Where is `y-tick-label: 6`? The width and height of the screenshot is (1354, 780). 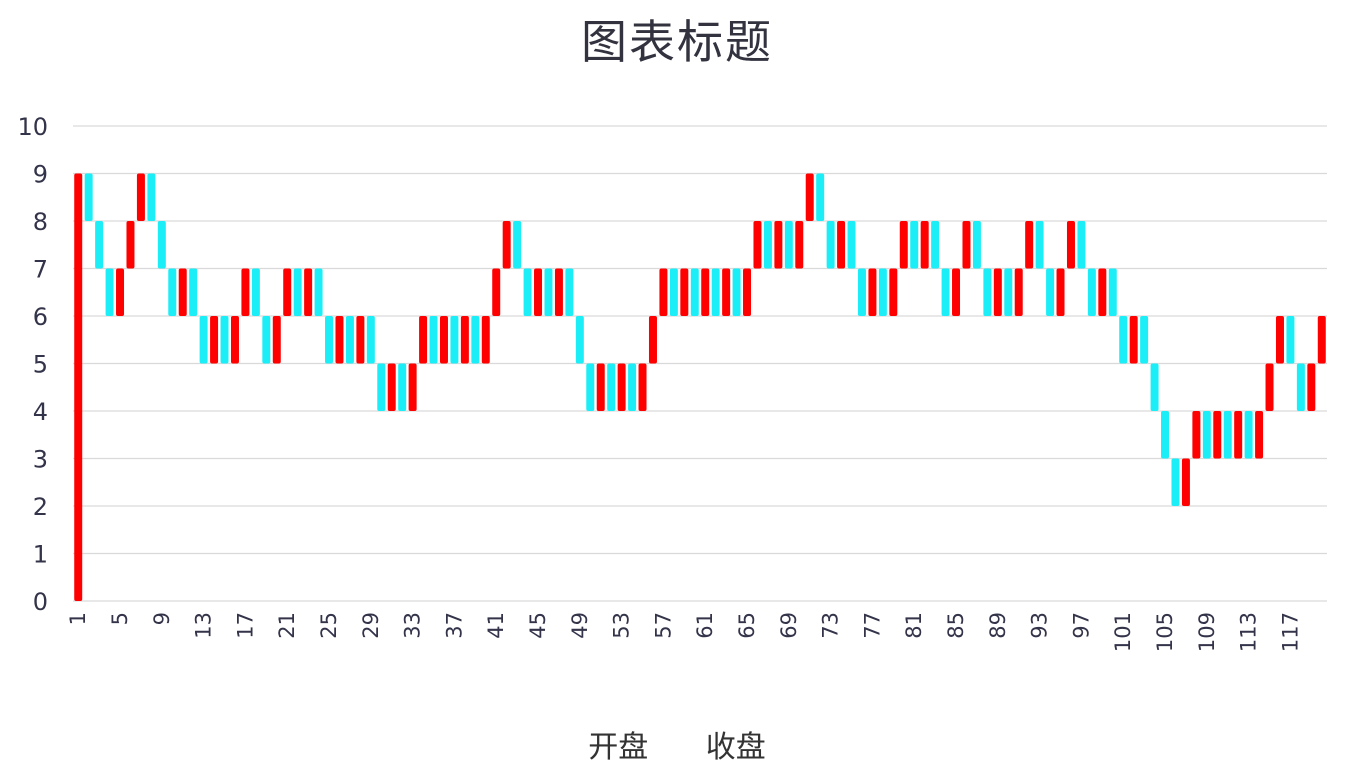 y-tick-label: 6 is located at coordinates (40, 317).